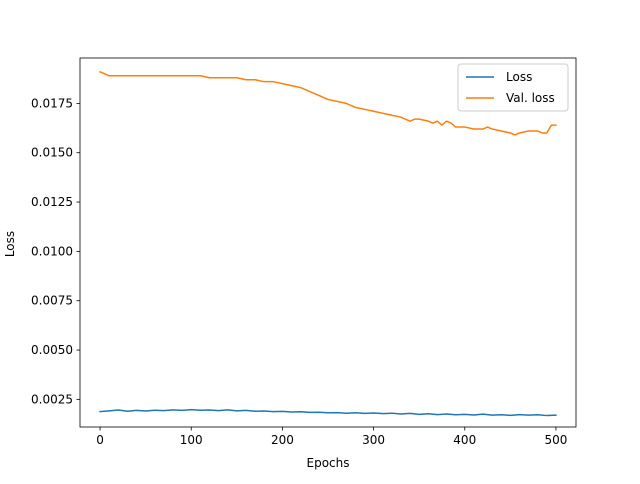 Image resolution: width=640 pixels, height=484 pixels. Describe the element at coordinates (328, 463) in the screenshot. I see `x-axis-label: Epochs` at that location.